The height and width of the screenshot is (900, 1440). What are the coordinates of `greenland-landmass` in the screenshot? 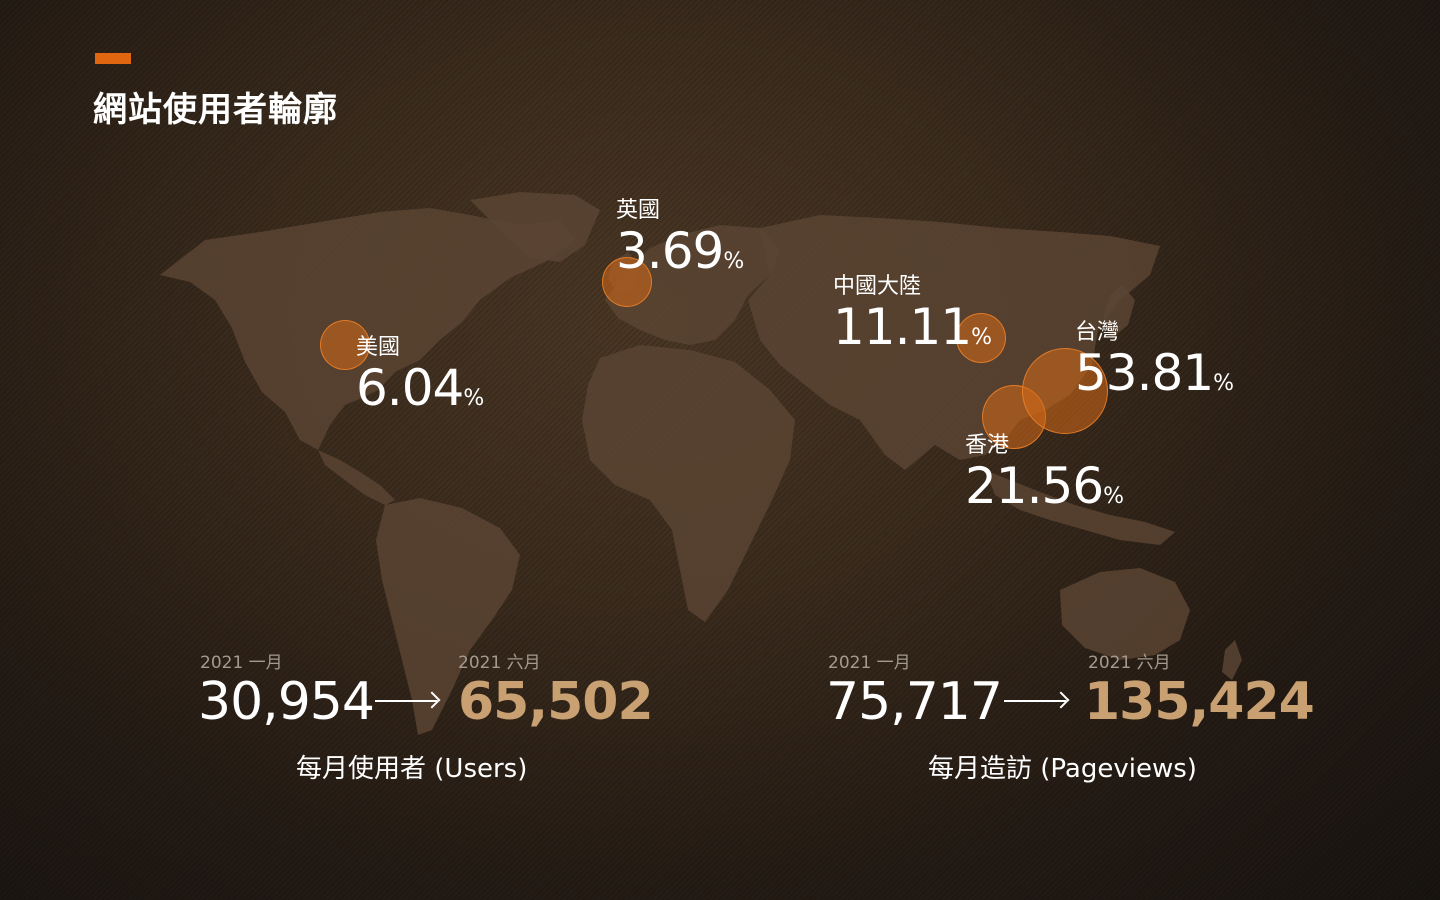 It's located at (535, 227).